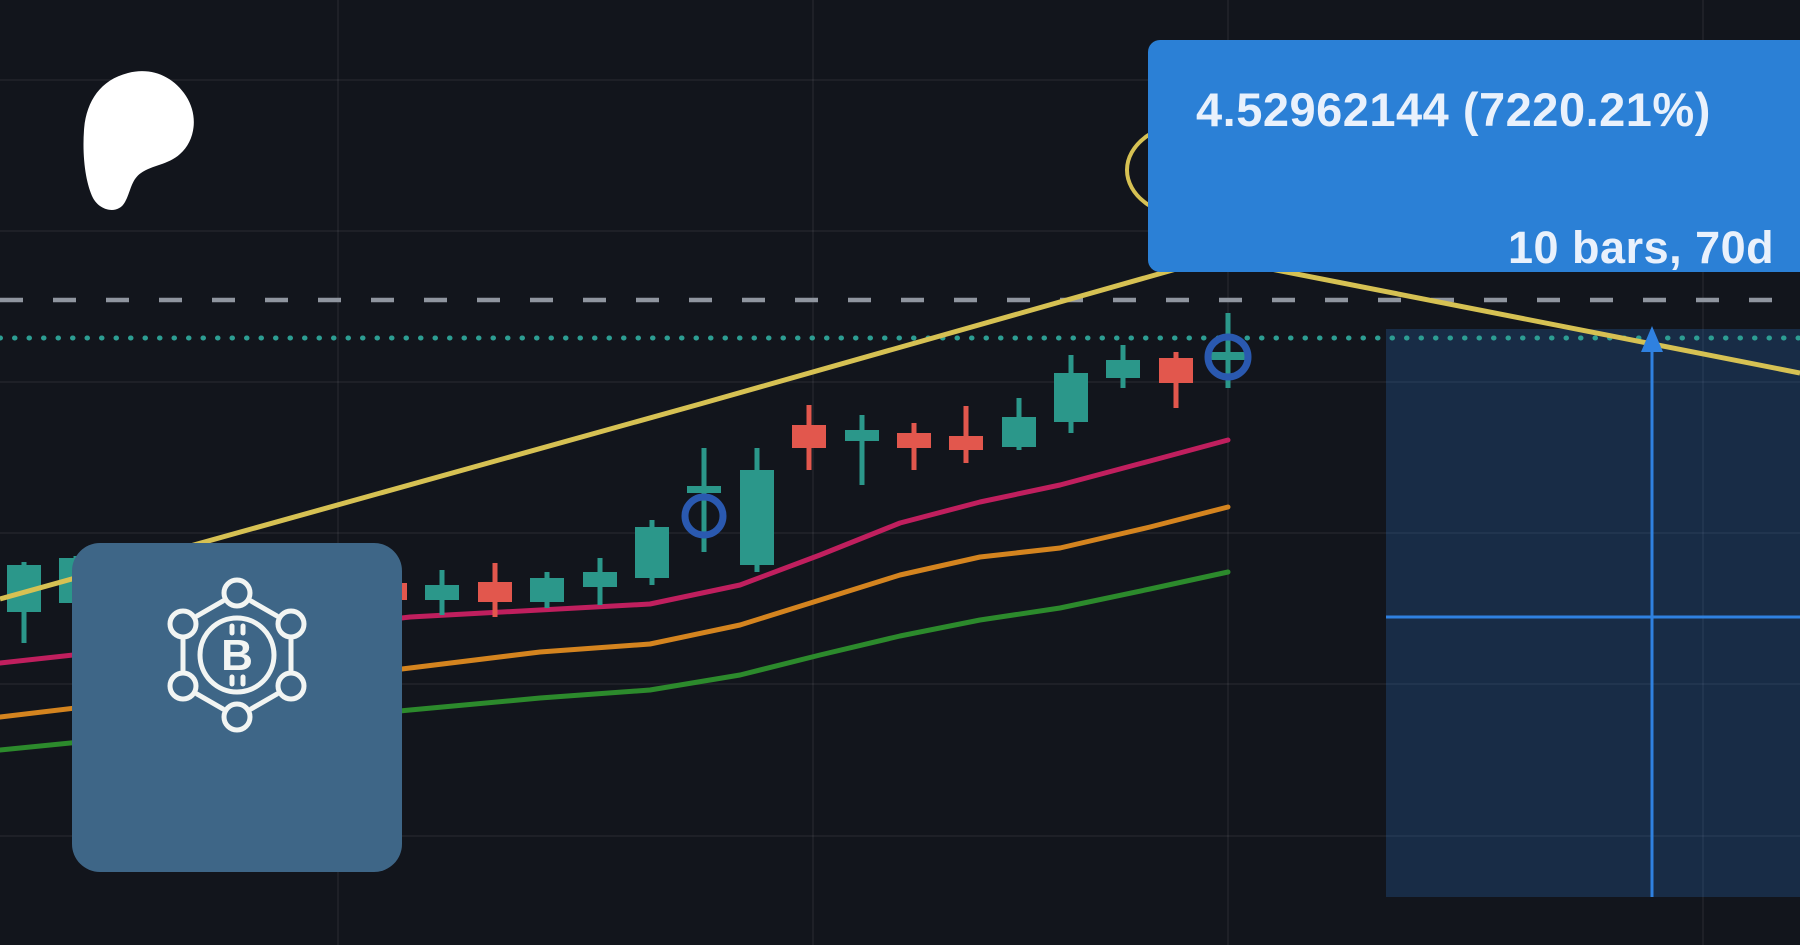 The height and width of the screenshot is (945, 1800). I want to click on measure-value: 4.52962144 (7220.21%), so click(1453, 109).